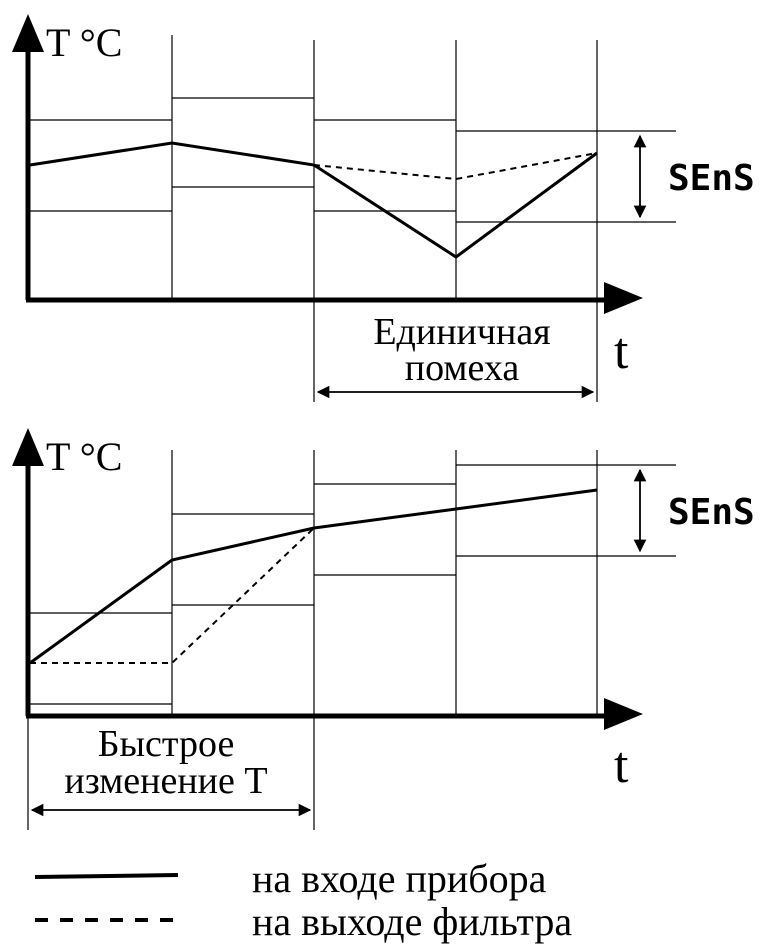 This screenshot has width=769, height=952. I want to click on legend: на входе прибора на выходе фильтра, so click(303, 900).